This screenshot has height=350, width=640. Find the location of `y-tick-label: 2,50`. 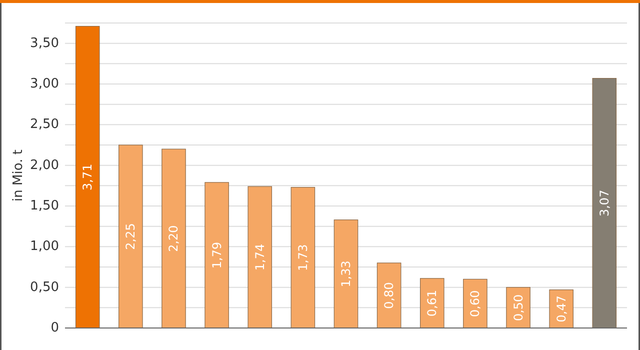

y-tick-label: 2,50 is located at coordinates (44, 124).